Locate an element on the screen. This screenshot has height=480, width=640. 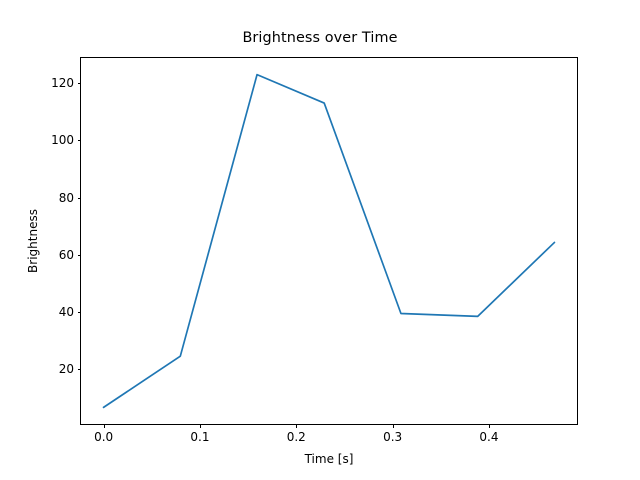
y-axis-tick-label: 120 is located at coordinates (62, 83).